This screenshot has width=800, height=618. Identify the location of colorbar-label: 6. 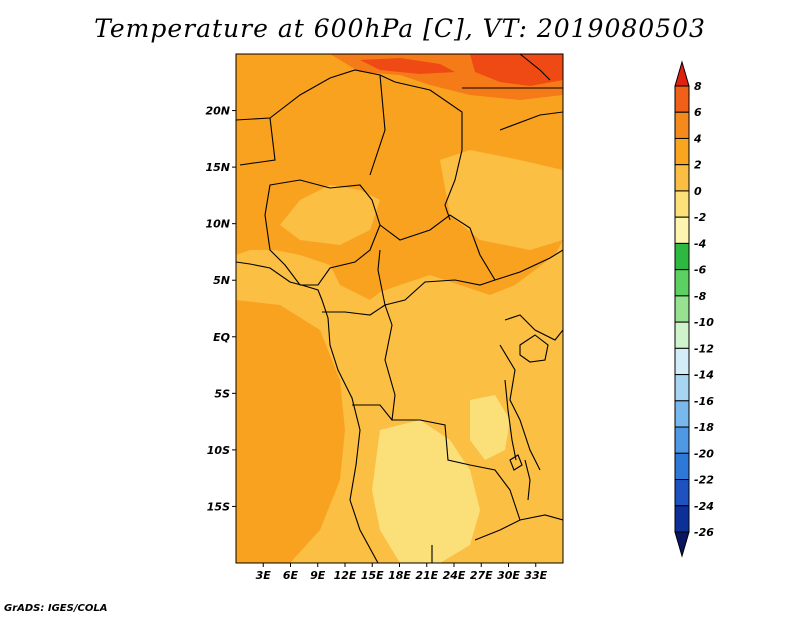
(698, 112).